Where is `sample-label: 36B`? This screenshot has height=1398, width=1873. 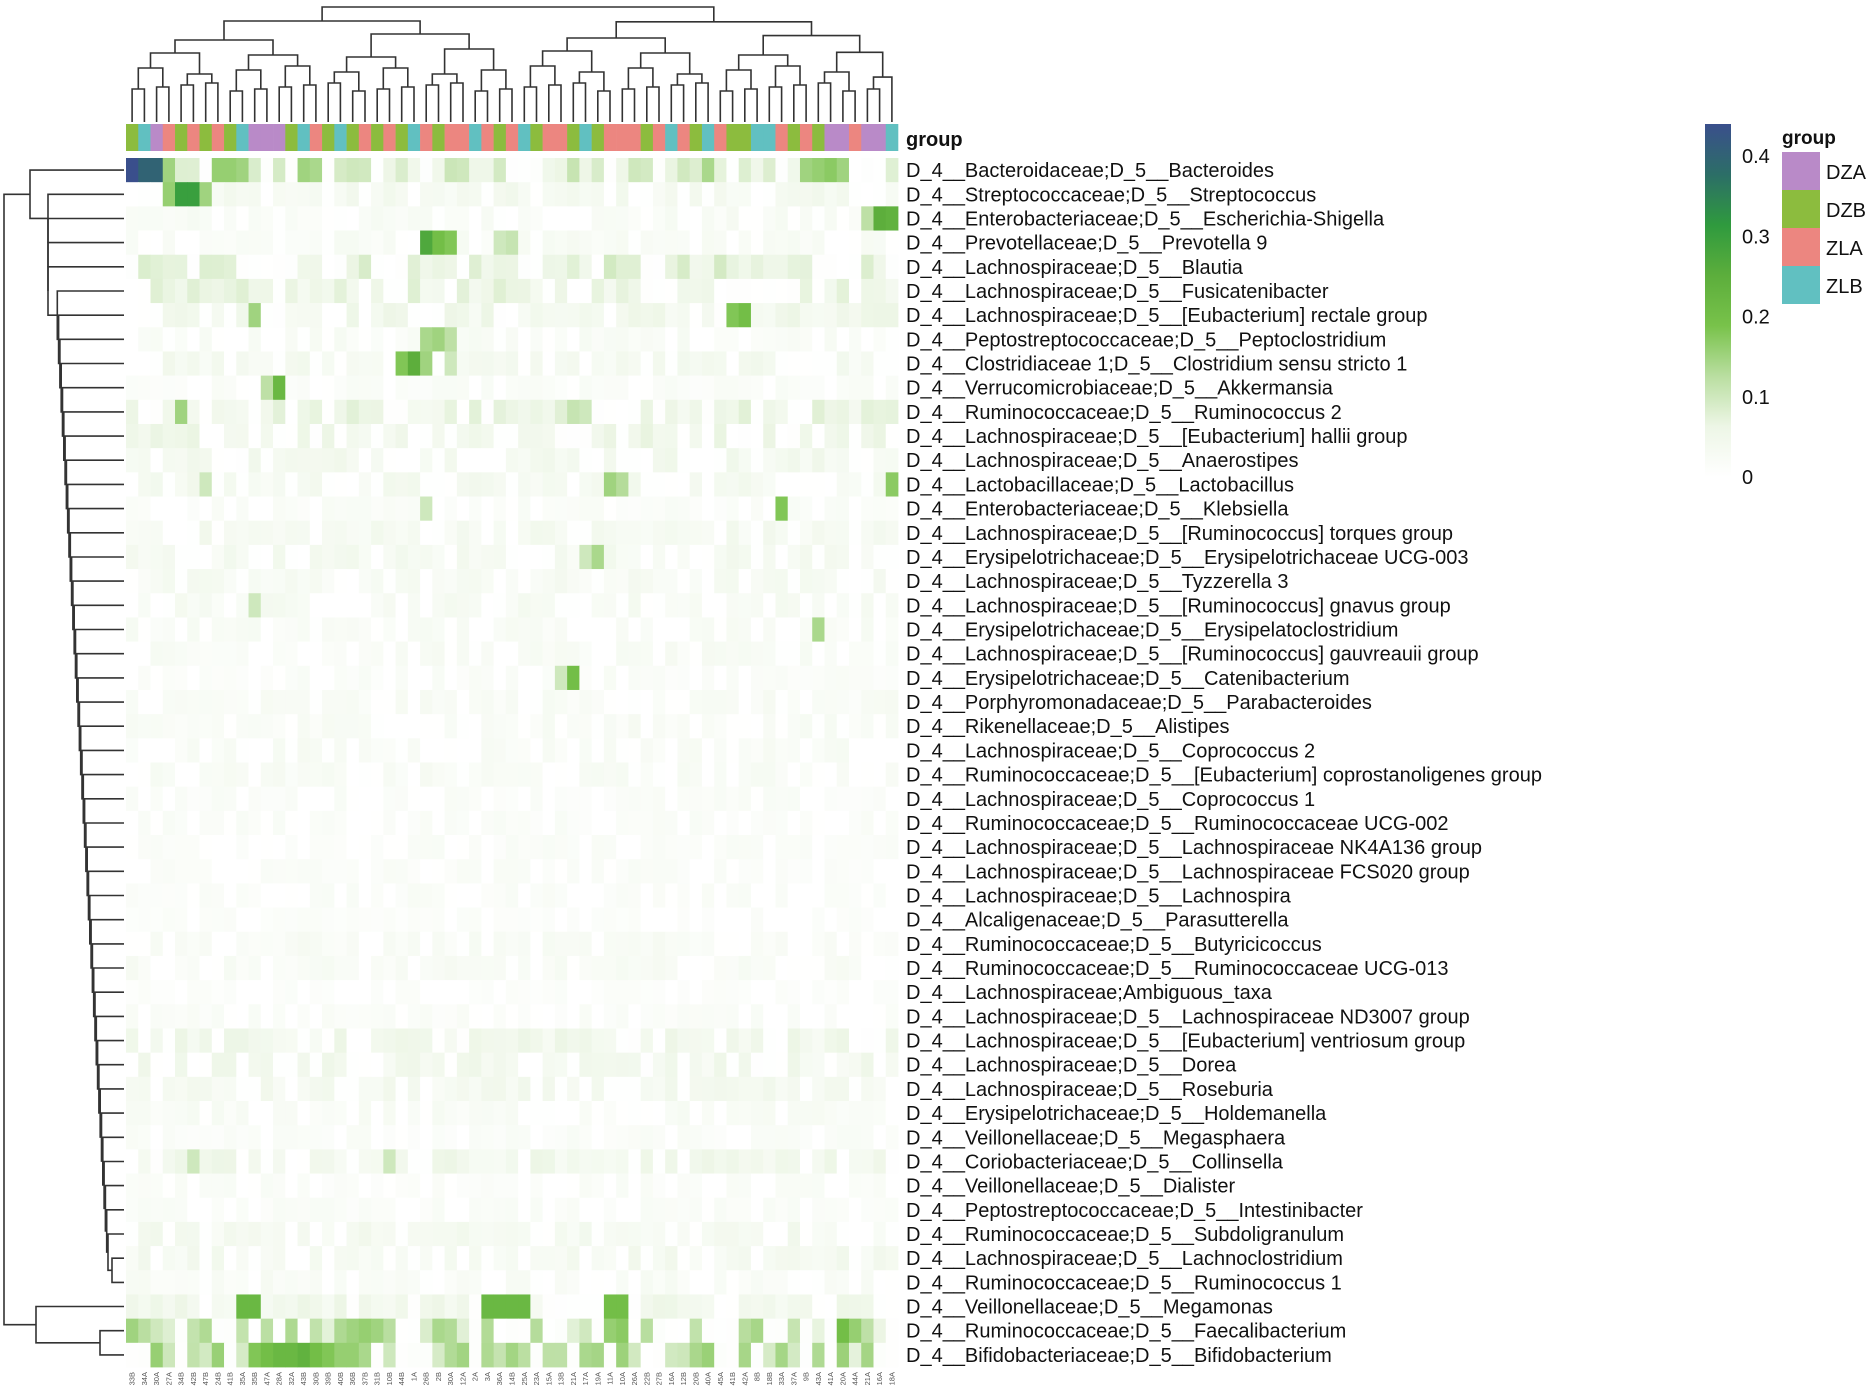 sample-label: 36B is located at coordinates (352, 1378).